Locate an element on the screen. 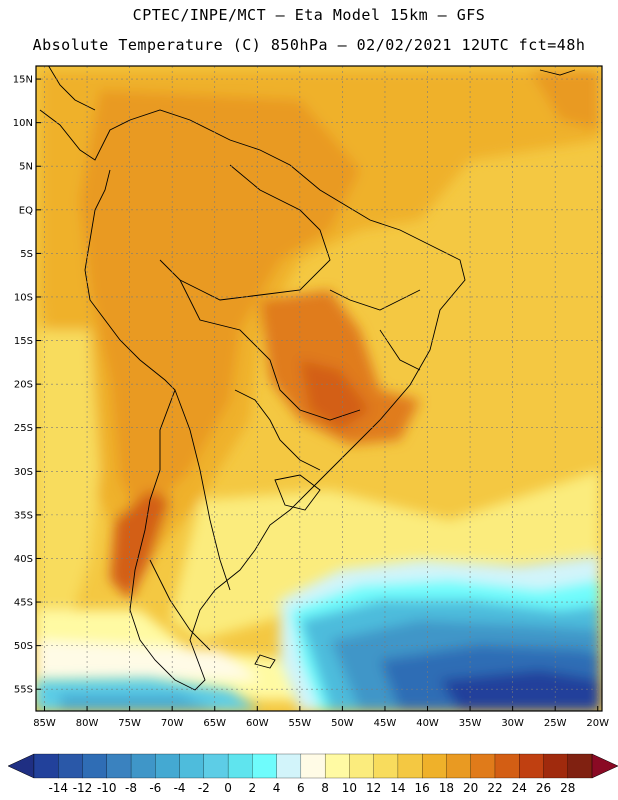 Image resolution: width=618 pixels, height=800 pixels. colorbar-over-arrow is located at coordinates (604, 766).